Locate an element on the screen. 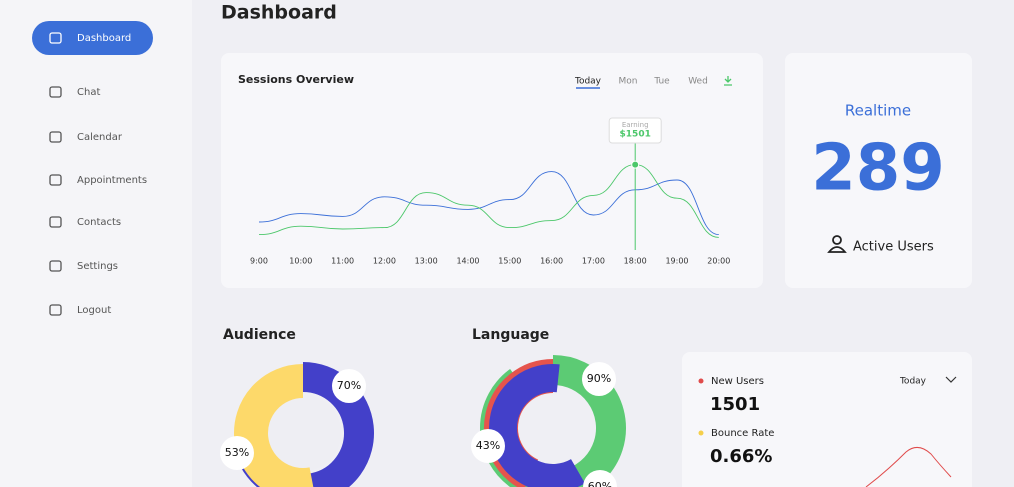 Image resolution: width=1014 pixels, height=487 pixels. nav-item: Calendar is located at coordinates (100, 137).